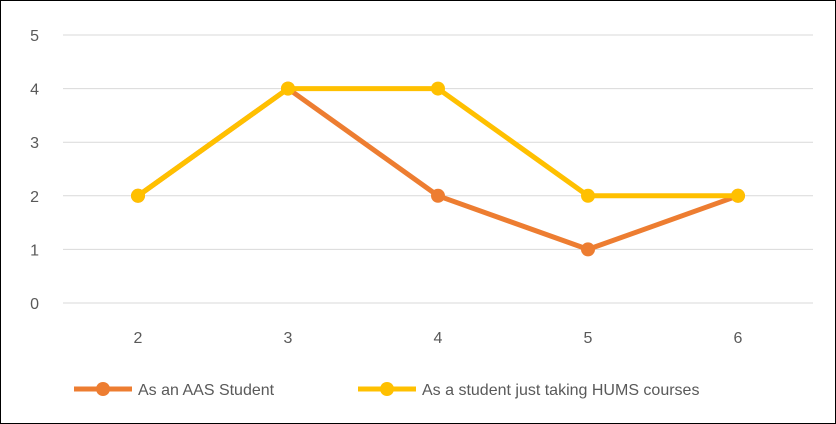 The width and height of the screenshot is (836, 424). Describe the element at coordinates (34, 90) in the screenshot. I see `y-tick-label: 4` at that location.